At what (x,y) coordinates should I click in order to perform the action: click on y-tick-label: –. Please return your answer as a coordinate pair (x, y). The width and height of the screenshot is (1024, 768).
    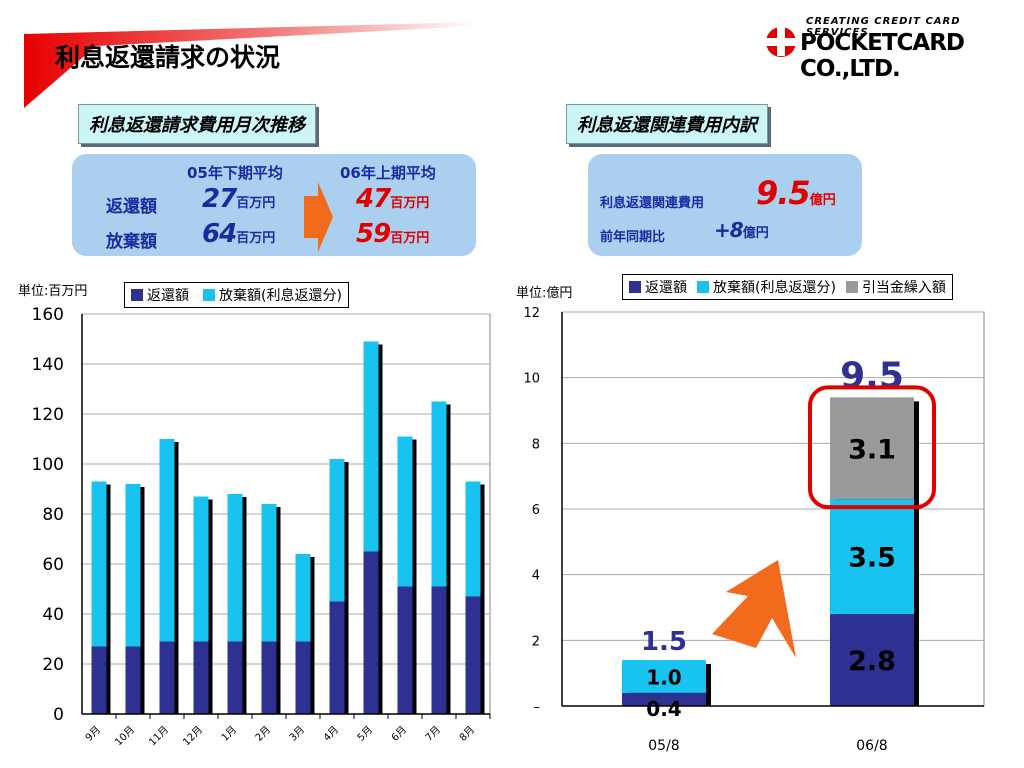
    Looking at the image, I should click on (537, 707).